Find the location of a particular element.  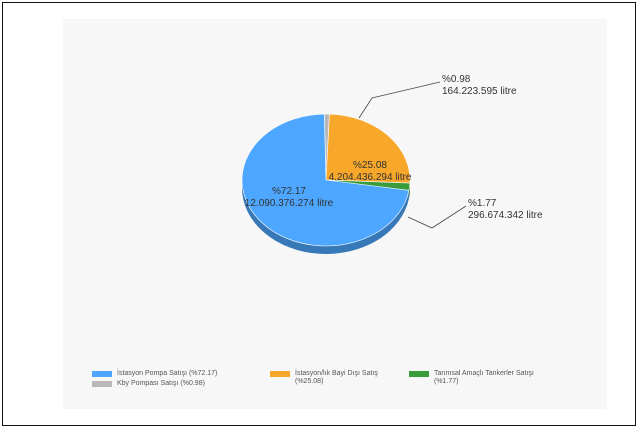

legend-item-tarimsal: Tarımsal Amaçlı Tankerler Satışı (%1.77) is located at coordinates (471, 378).